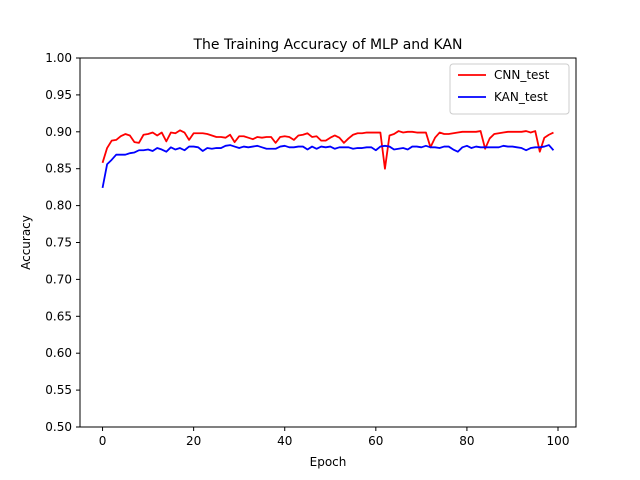 The width and height of the screenshot is (640, 480). What do you see at coordinates (58, 316) in the screenshot?
I see `y-tick-label: 0.65` at bounding box center [58, 316].